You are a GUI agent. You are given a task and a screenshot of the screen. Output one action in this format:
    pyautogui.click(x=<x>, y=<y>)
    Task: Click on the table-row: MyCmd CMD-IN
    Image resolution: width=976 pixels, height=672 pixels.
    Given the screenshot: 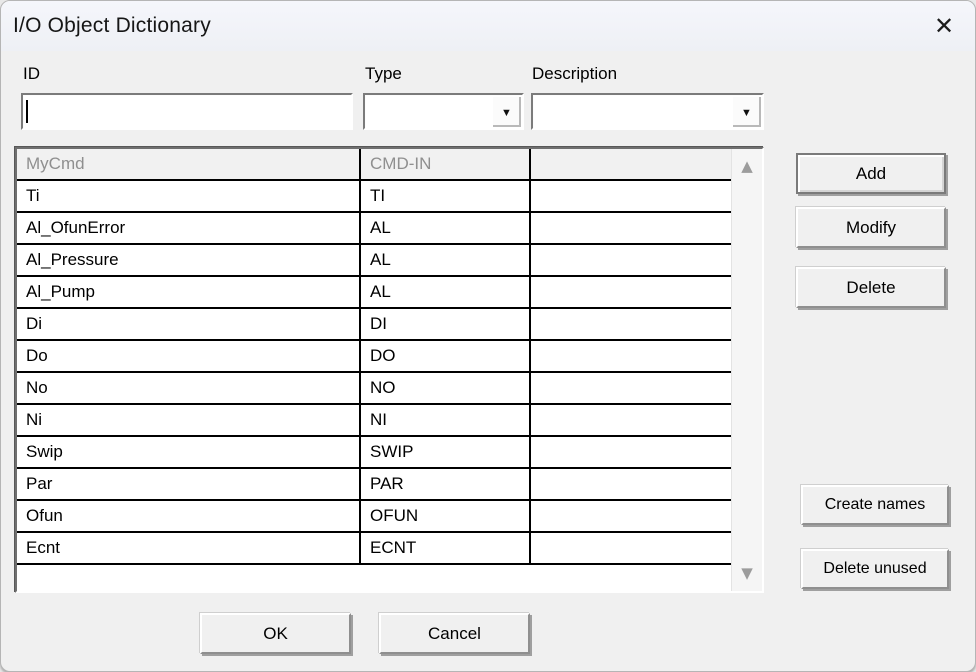 What is the action you would take?
    pyautogui.click(x=374, y=165)
    